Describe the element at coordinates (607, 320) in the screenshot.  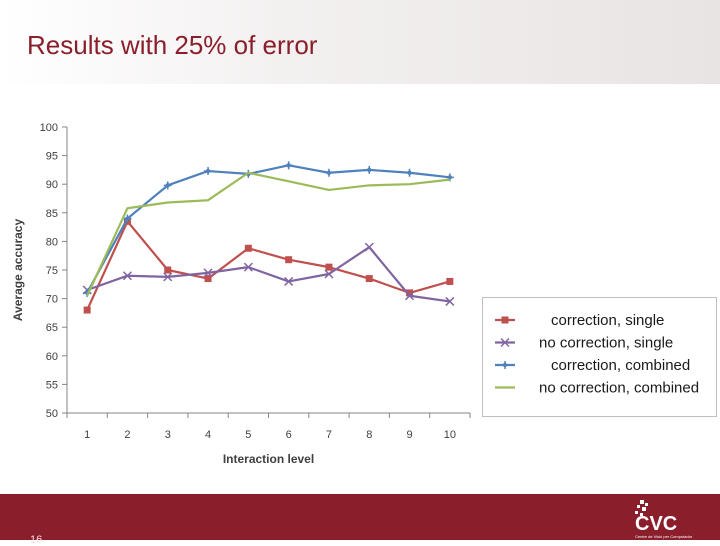
I see `legend-label: correction, single` at that location.